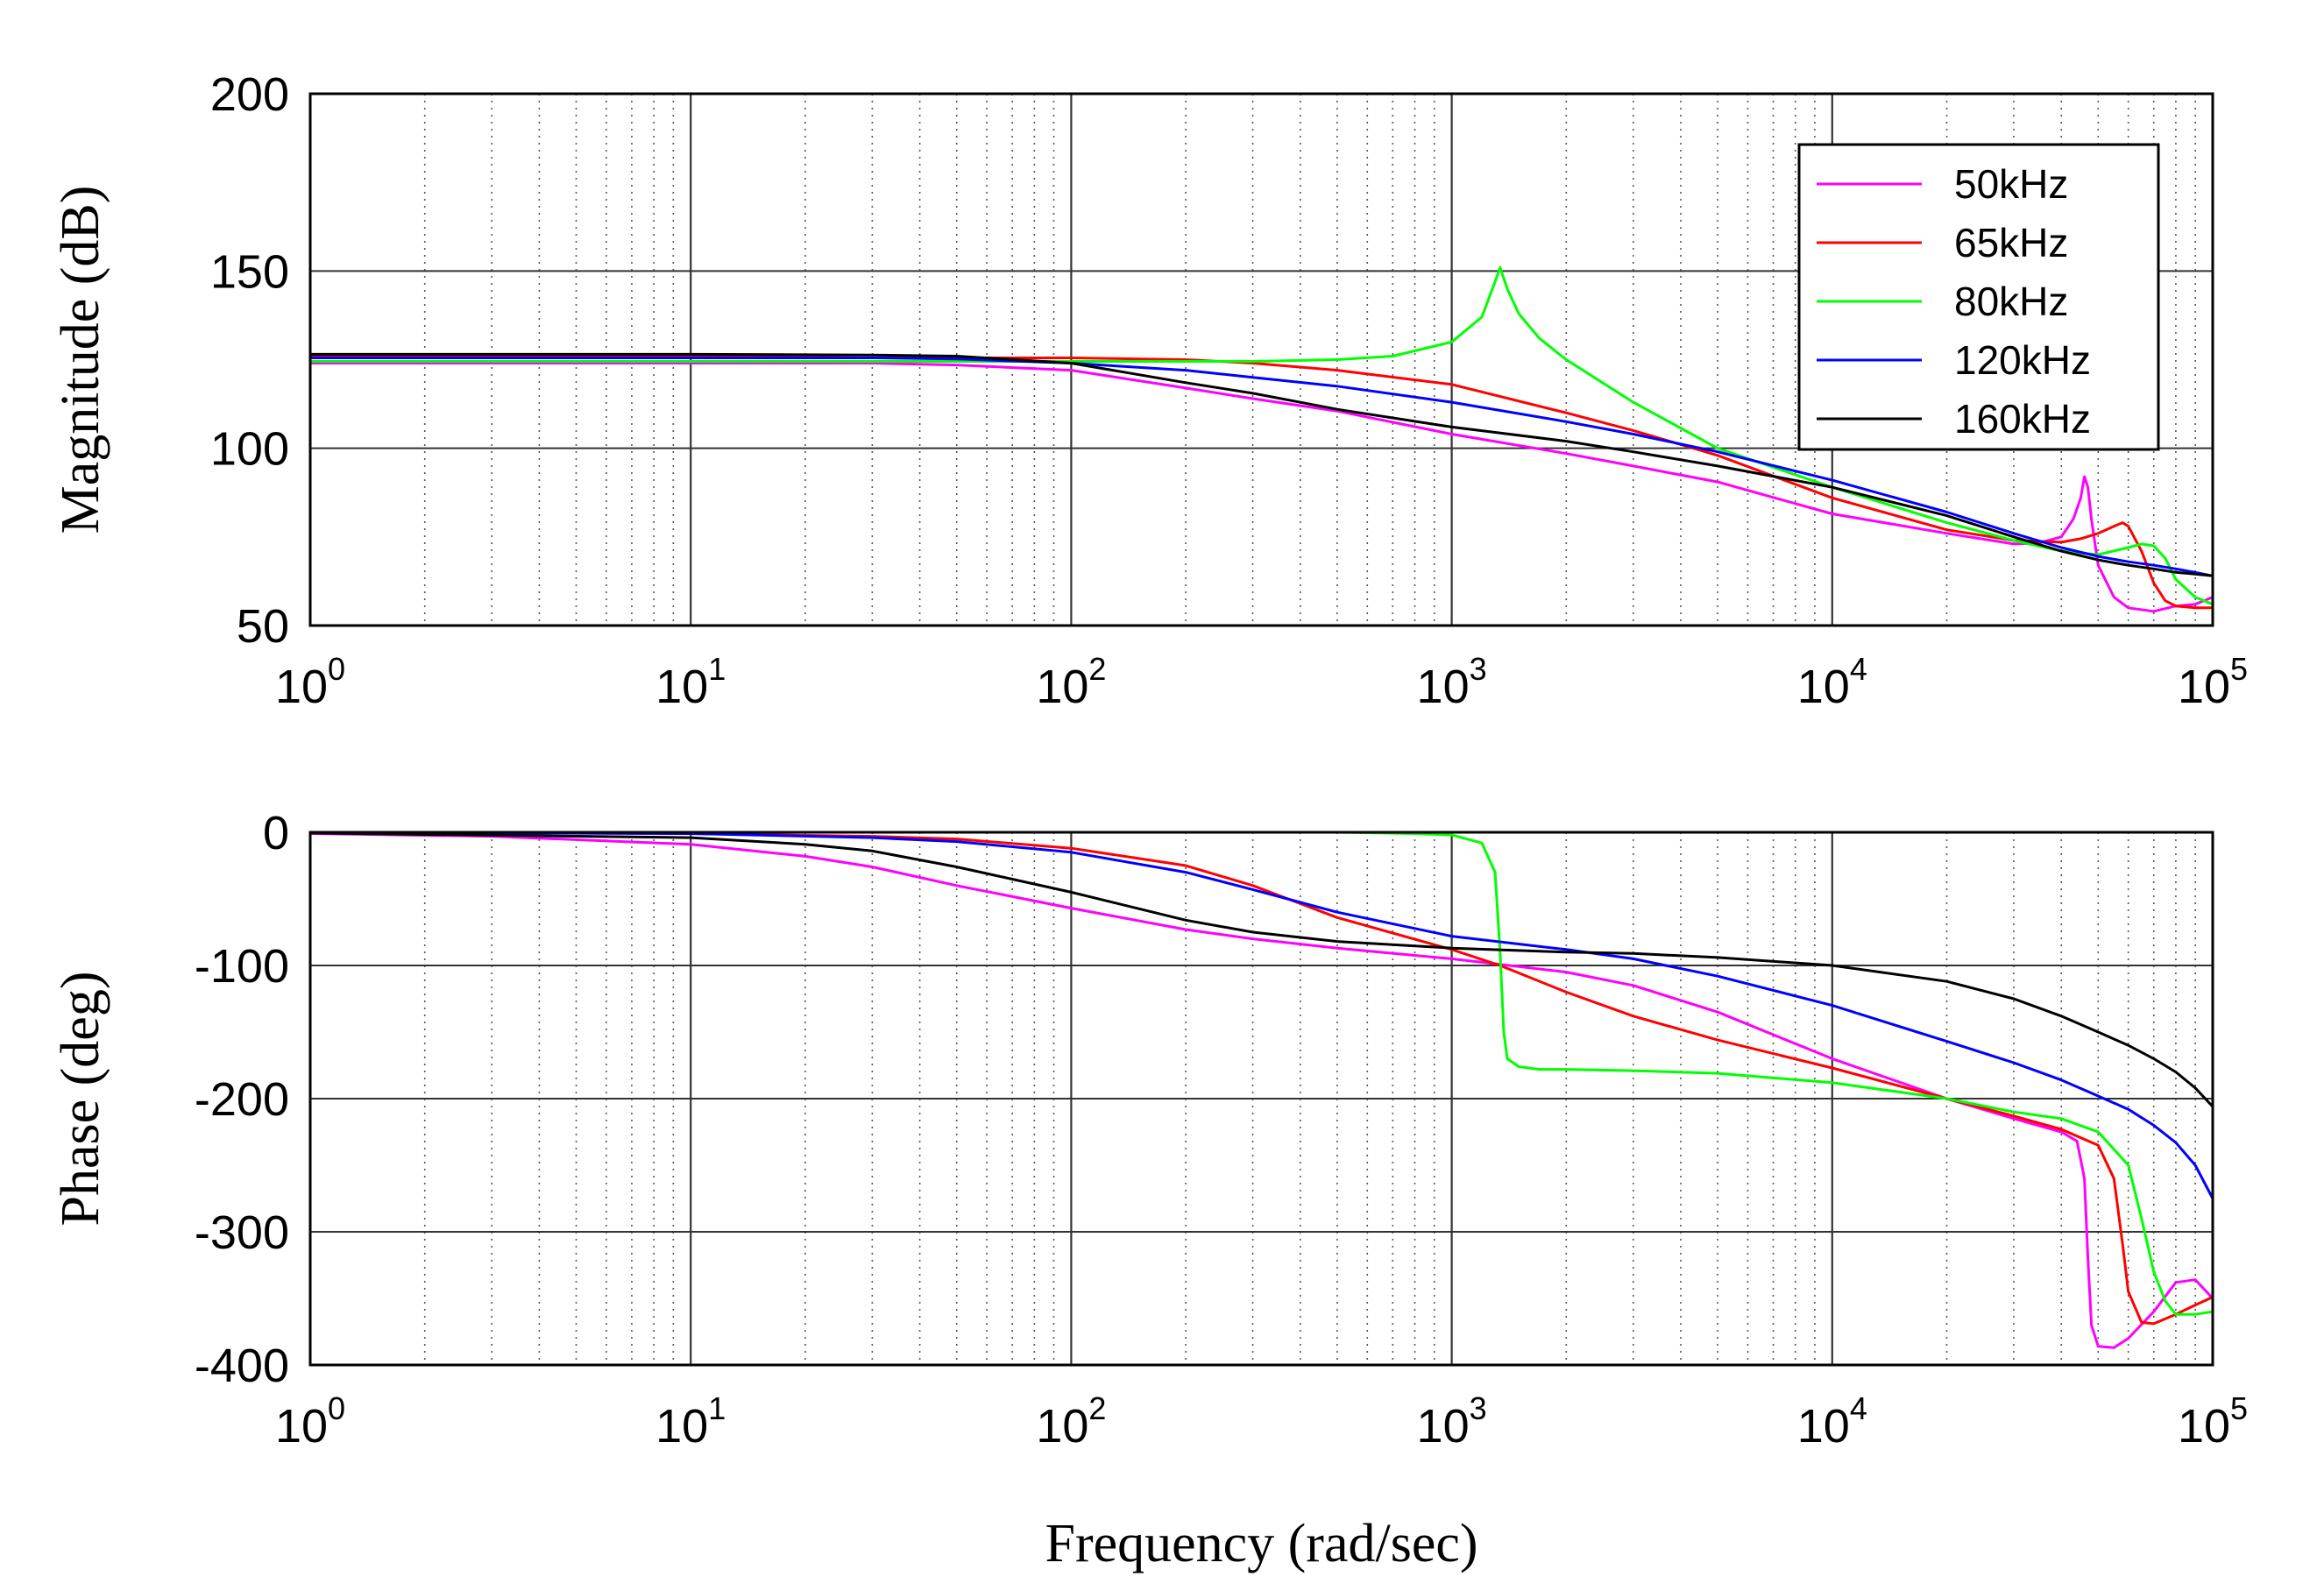 This screenshot has height=1591, width=2324. Describe the element at coordinates (242, 967) in the screenshot. I see `y-tick-label: -100` at that location.